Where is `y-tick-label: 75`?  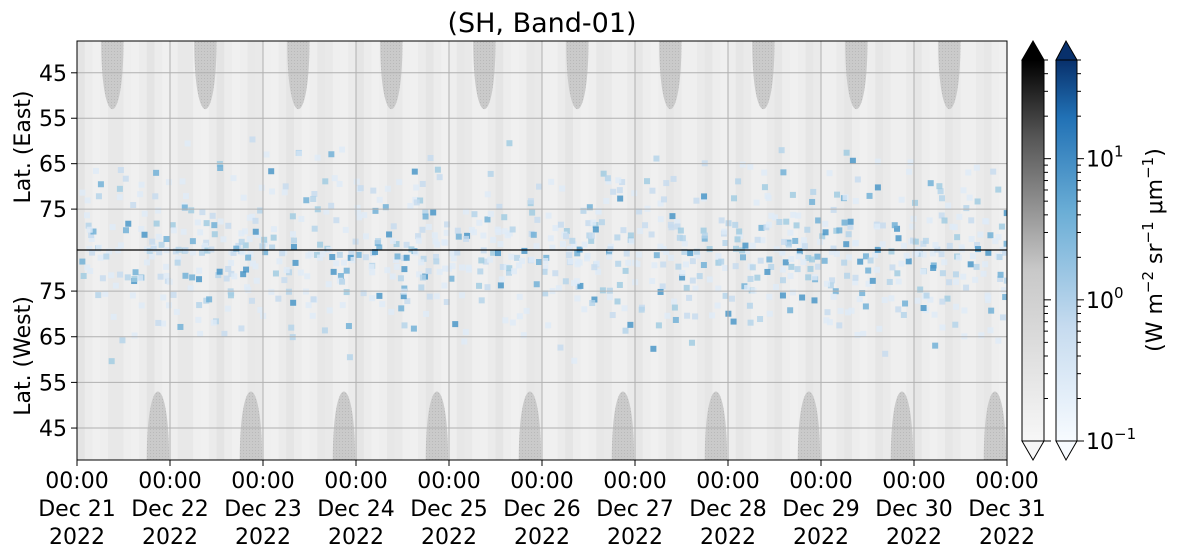 y-tick-label: 75 is located at coordinates (53, 210).